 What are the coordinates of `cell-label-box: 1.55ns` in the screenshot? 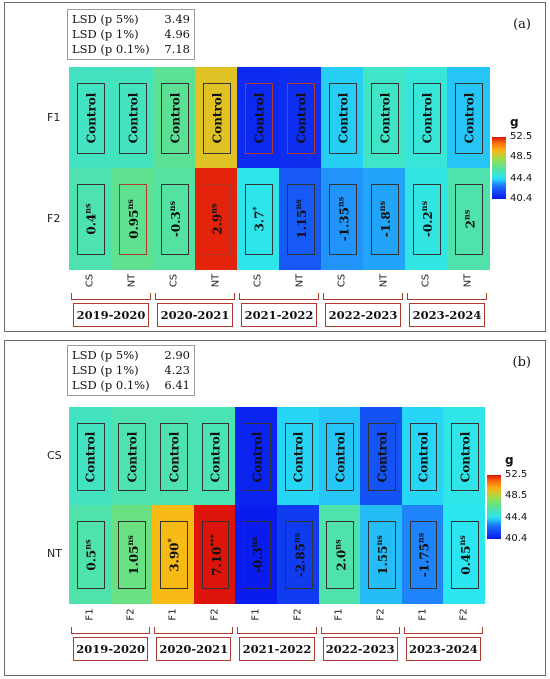 It's located at (382, 555).